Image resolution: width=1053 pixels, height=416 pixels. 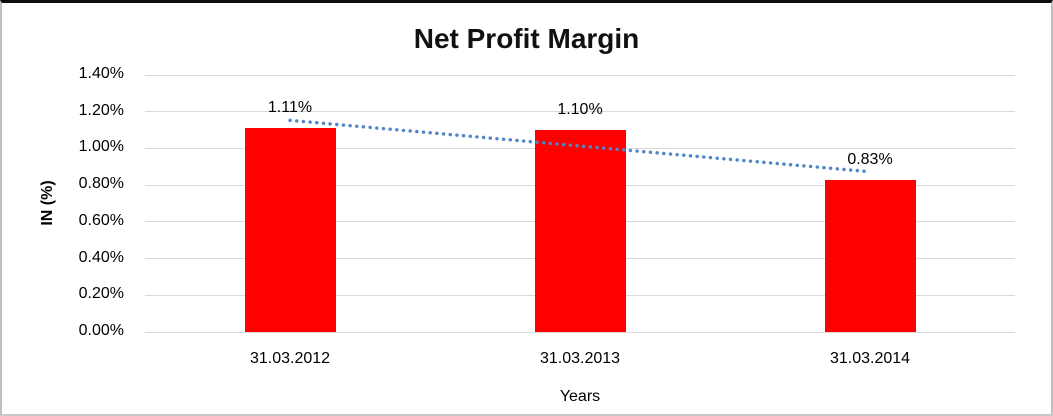 I want to click on y-axis-tick-label: 0.60%, so click(x=101, y=220).